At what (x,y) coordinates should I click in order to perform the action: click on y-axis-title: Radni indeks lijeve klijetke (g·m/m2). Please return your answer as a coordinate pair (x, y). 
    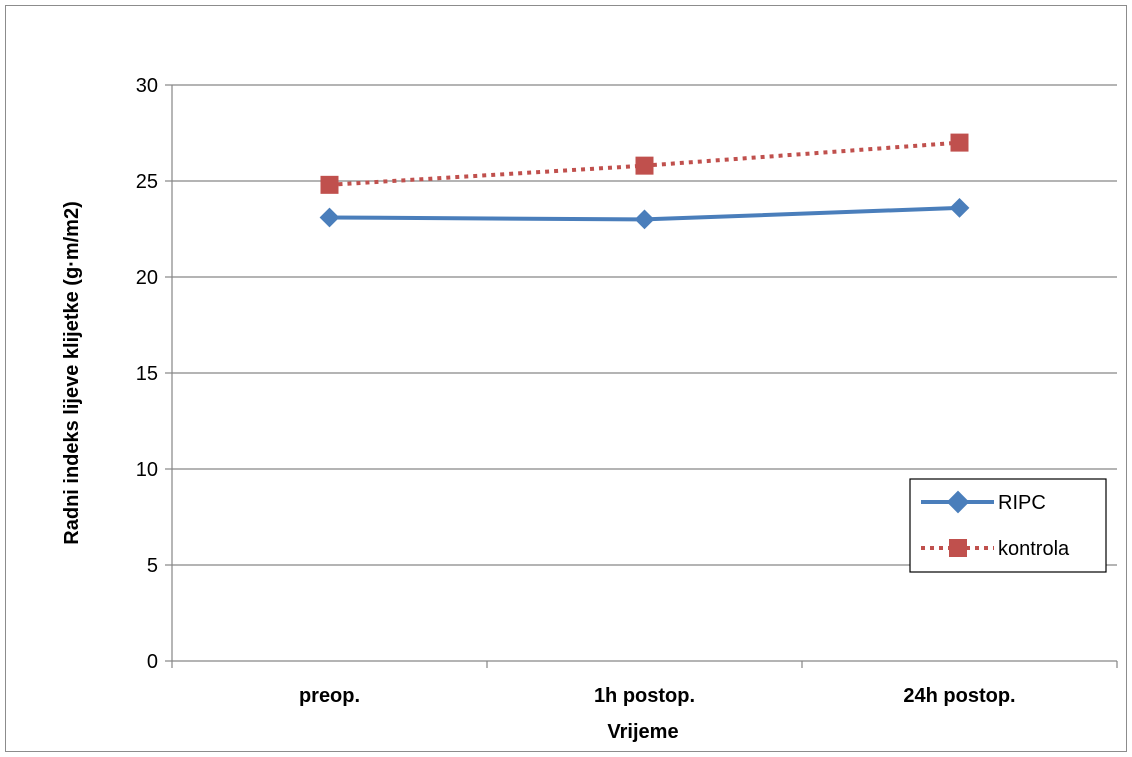
    Looking at the image, I should click on (72, 372).